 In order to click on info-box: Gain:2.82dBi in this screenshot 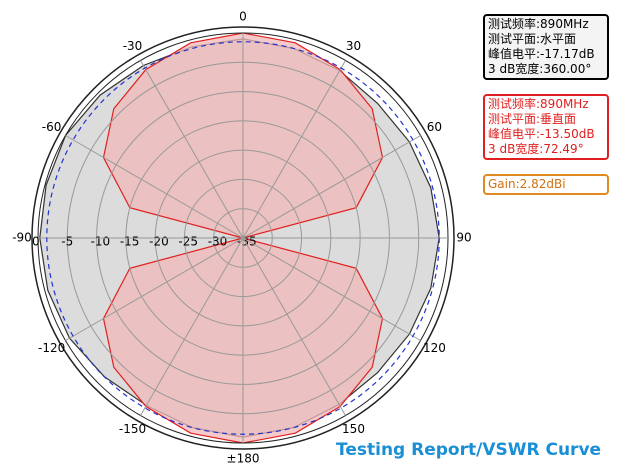, I will do `click(546, 184)`.